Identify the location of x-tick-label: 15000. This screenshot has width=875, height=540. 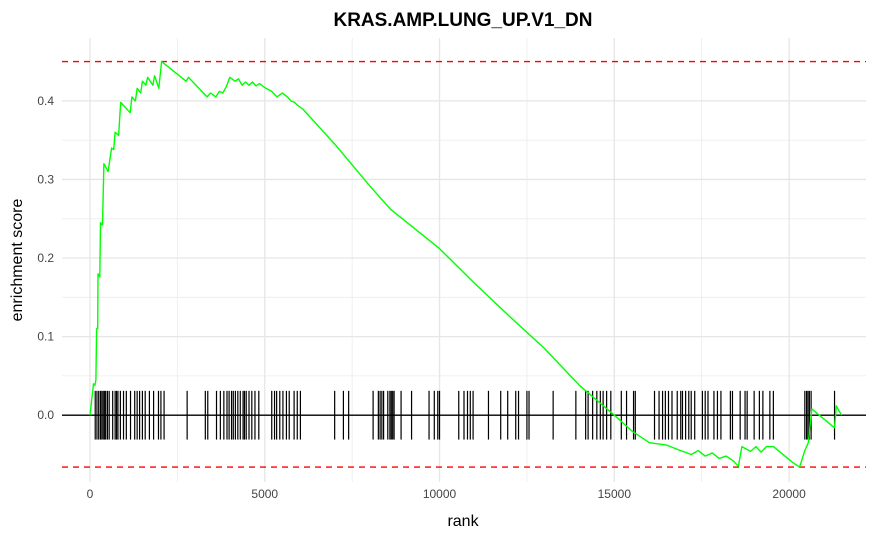
(615, 494).